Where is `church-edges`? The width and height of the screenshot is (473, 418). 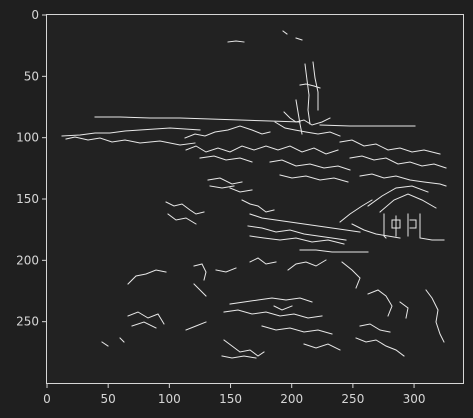 church-edges is located at coordinates (284, 83).